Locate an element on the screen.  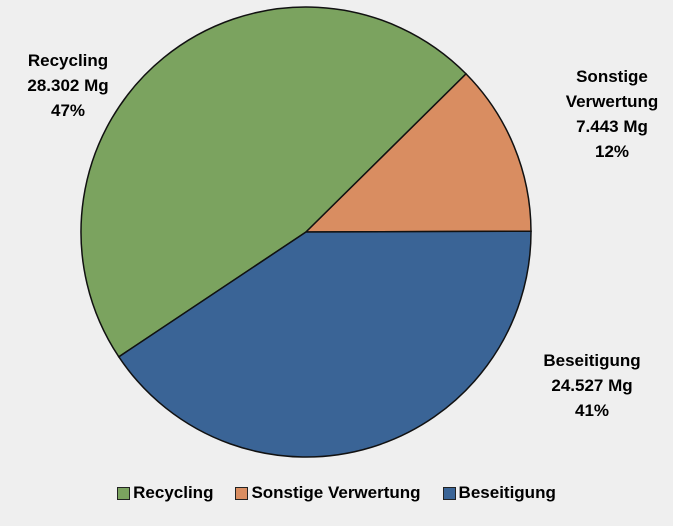
legend-label: Beseitigung is located at coordinates (507, 492).